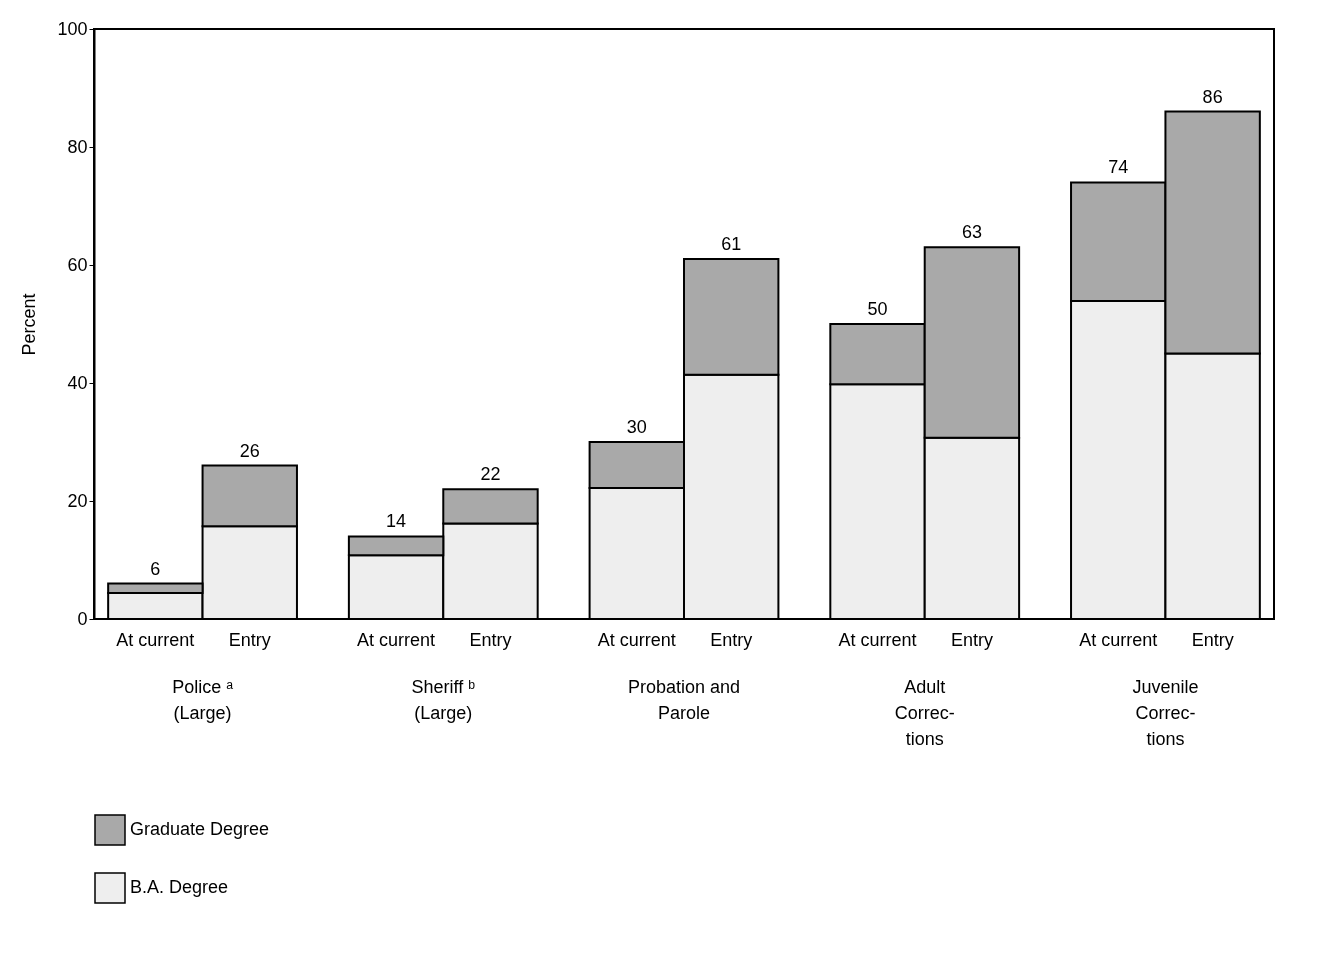 Image resolution: width=1319 pixels, height=956 pixels. Describe the element at coordinates (155, 568) in the screenshot. I see `total-label: 6` at that location.